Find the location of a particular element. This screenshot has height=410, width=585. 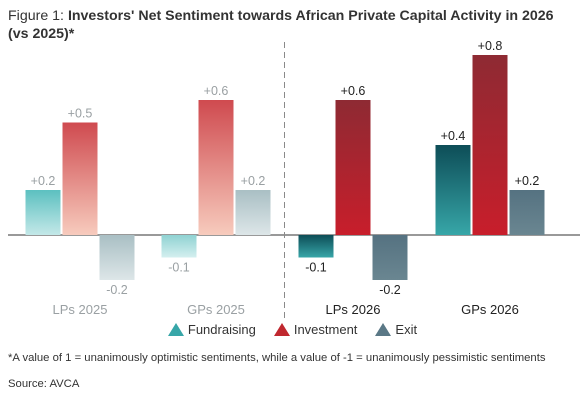

bar-investment-lps-2026 is located at coordinates (353, 167).